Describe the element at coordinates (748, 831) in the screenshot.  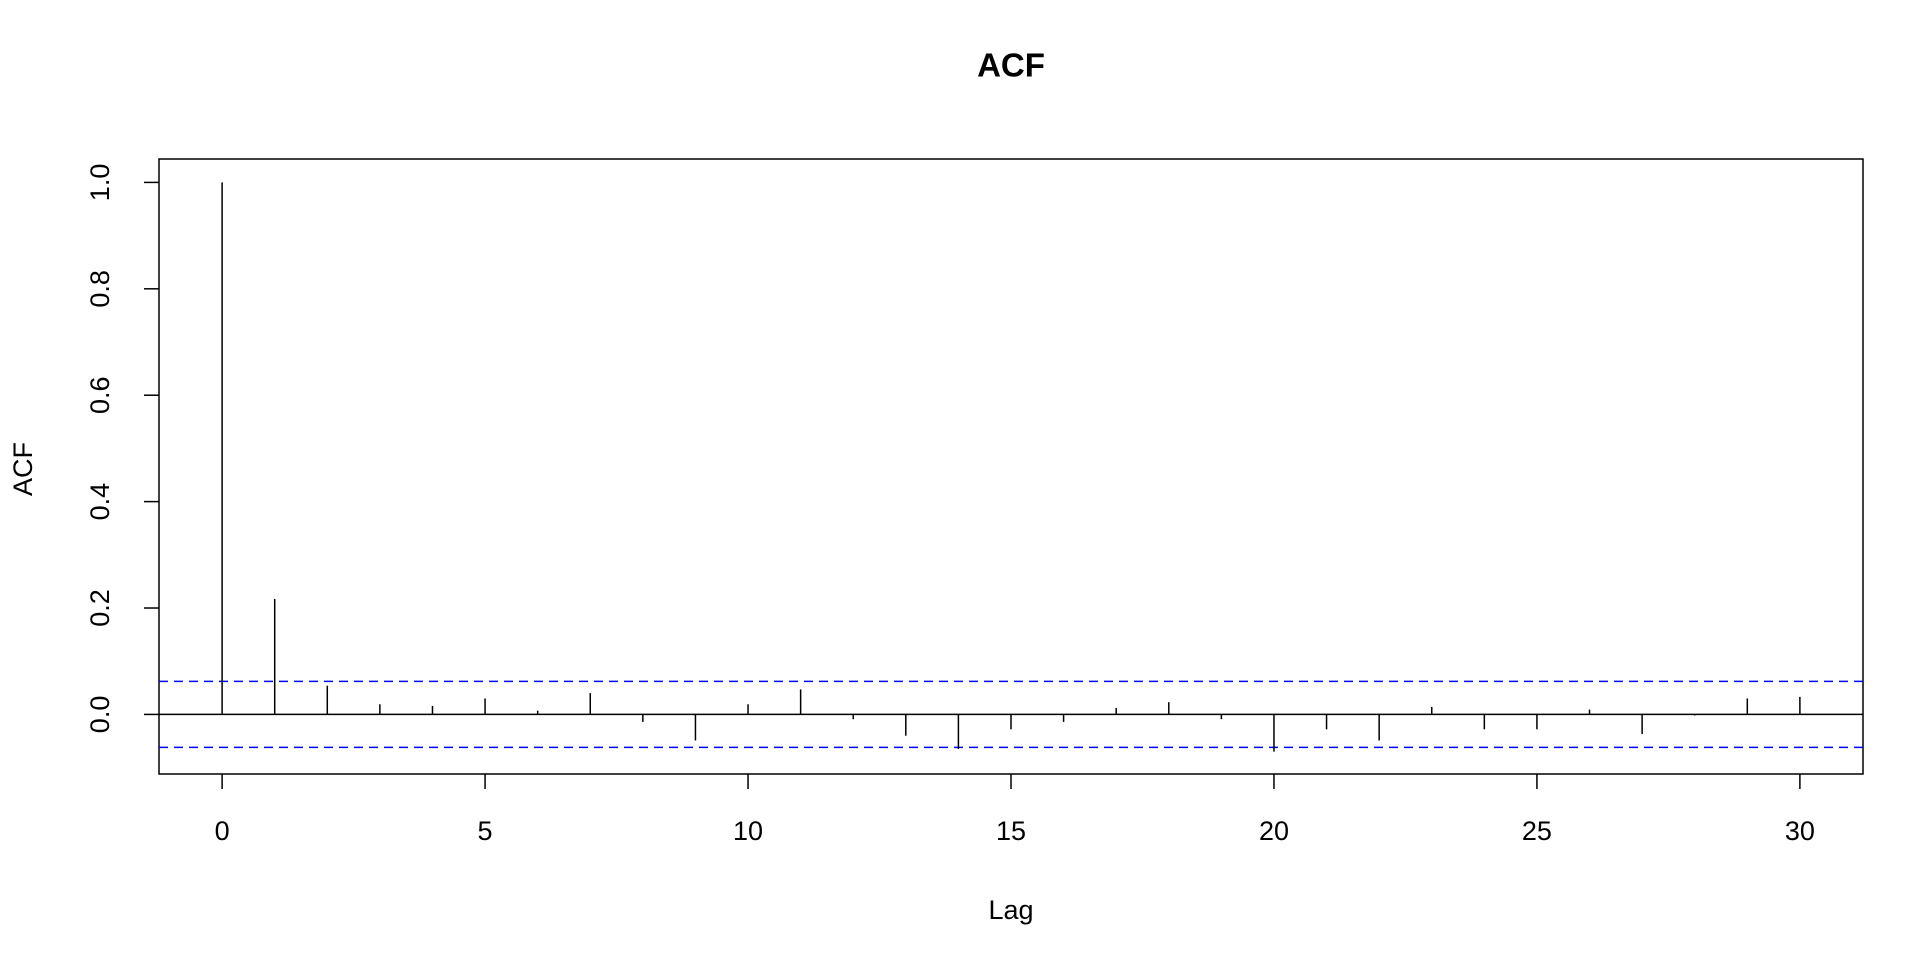
I see `x-tick-label: 10` at that location.